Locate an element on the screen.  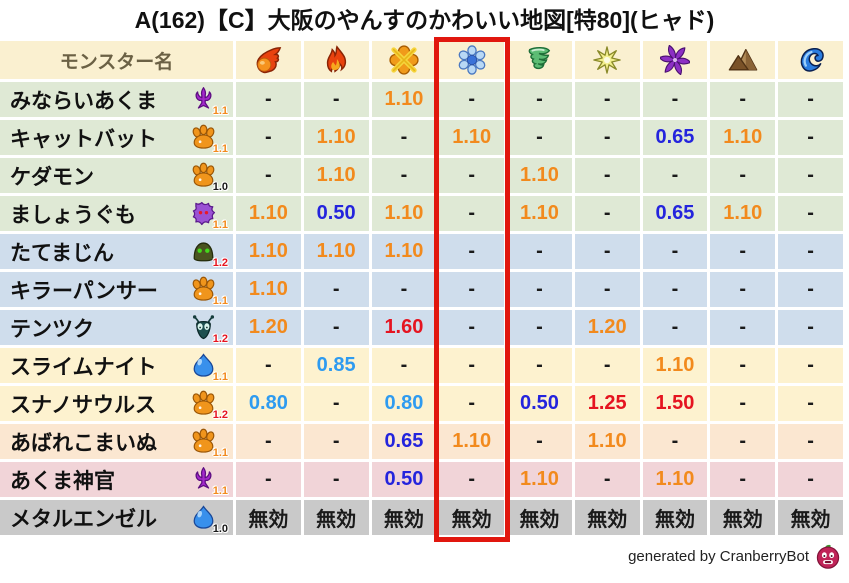
monster-name: キャットバット is located at coordinates (83, 139).